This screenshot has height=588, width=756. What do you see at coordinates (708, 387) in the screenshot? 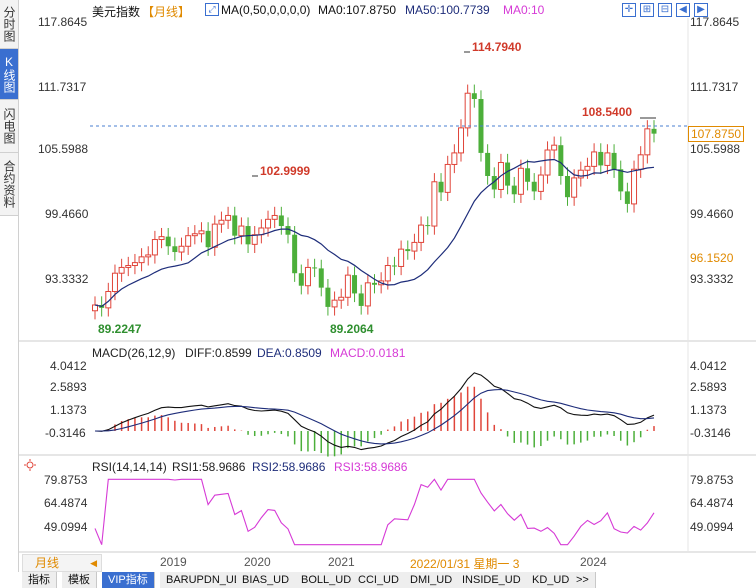
I see `macd-y-right-2: 2.5893` at bounding box center [708, 387].